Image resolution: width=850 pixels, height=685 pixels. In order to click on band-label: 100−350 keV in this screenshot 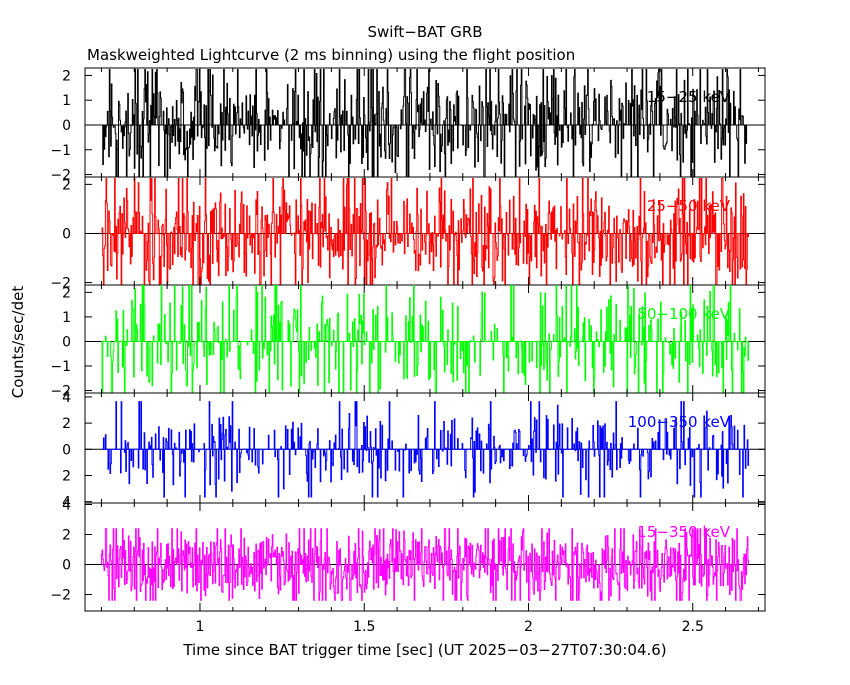, I will do `click(679, 422)`.